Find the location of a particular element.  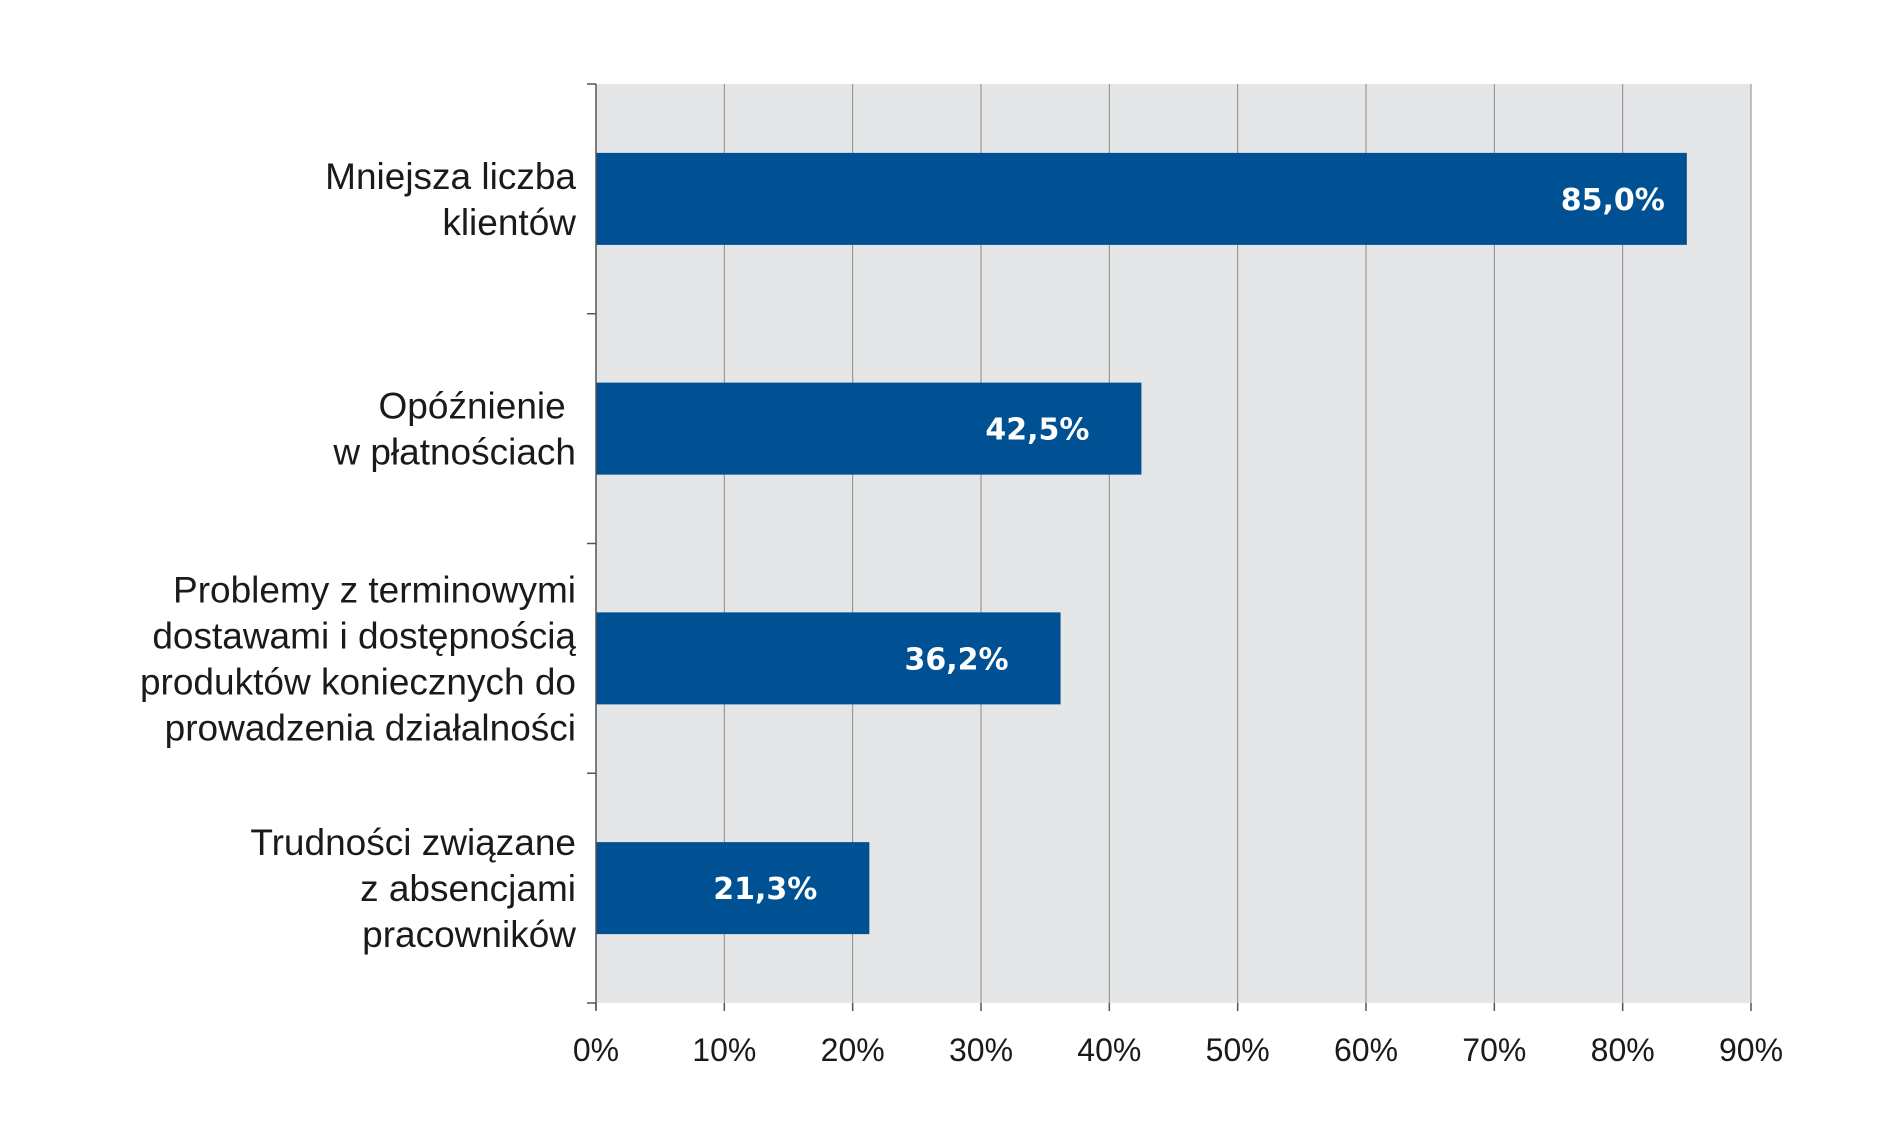

x-tick-label: 0% is located at coordinates (596, 1050).